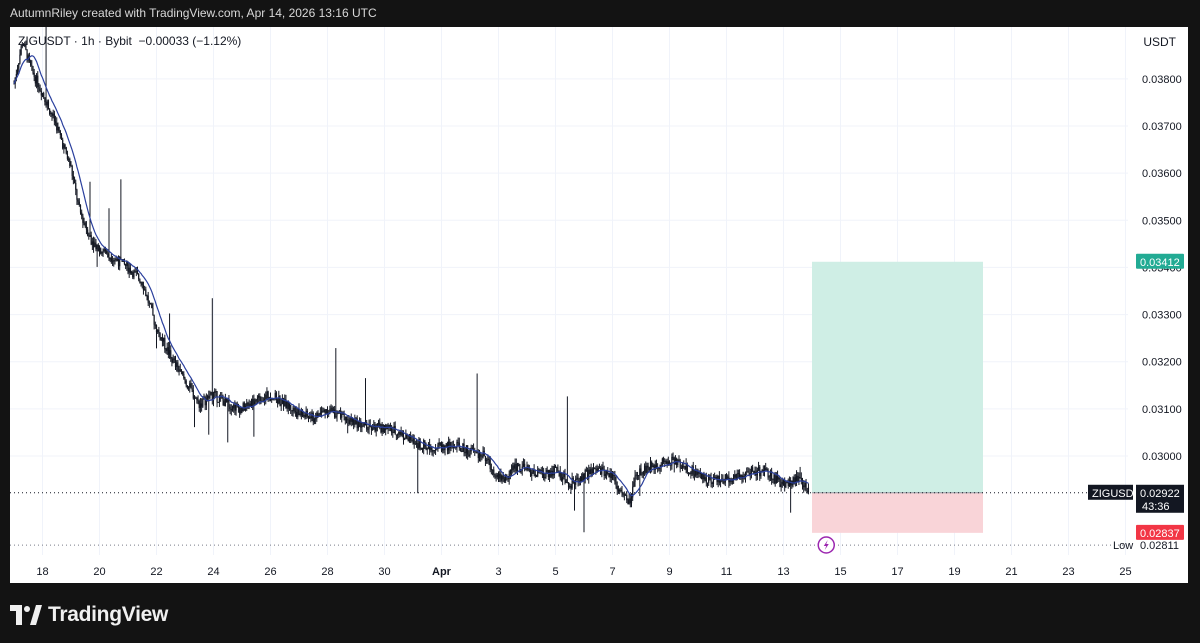  Describe the element at coordinates (26, 615) in the screenshot. I see `tradingview-logo-icon` at that location.